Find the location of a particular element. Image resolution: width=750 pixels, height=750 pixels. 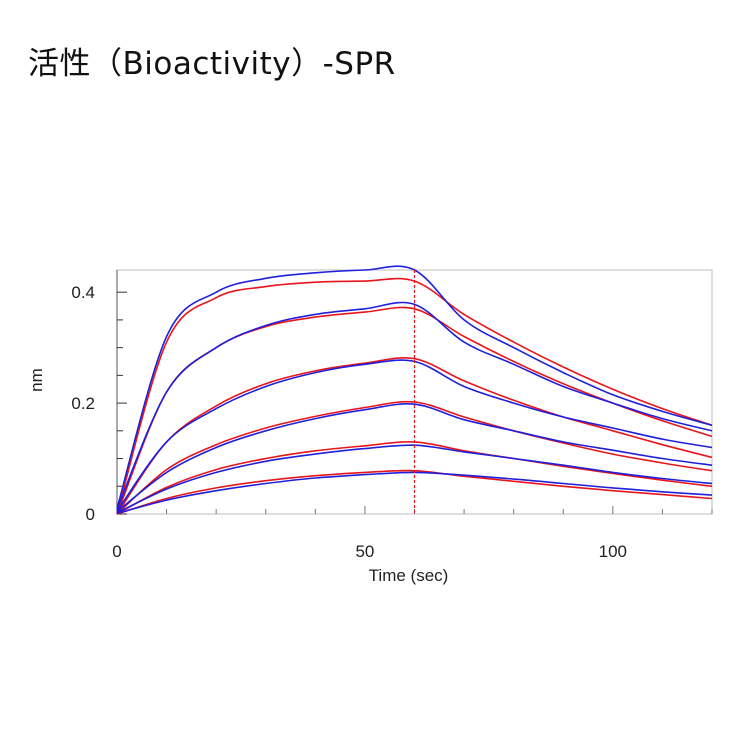

x-tick-label: 100 is located at coordinates (613, 551).